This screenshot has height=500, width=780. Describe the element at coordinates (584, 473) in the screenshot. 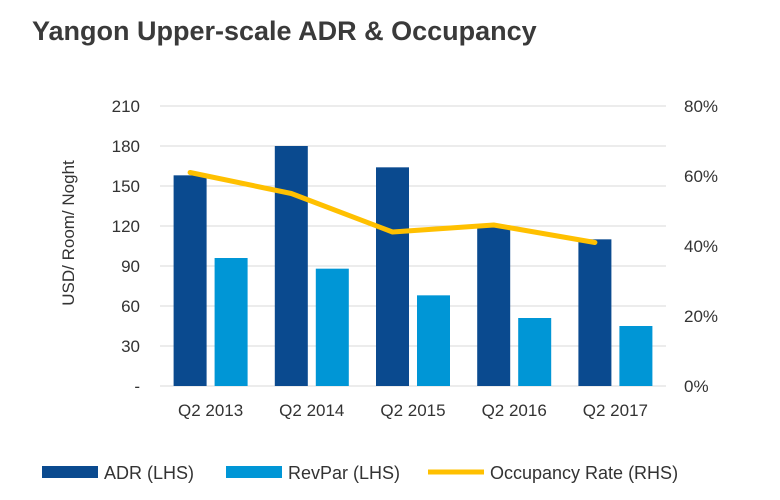

I see `legend-occupancy-label: Occupancy Rate (RHS)` at that location.